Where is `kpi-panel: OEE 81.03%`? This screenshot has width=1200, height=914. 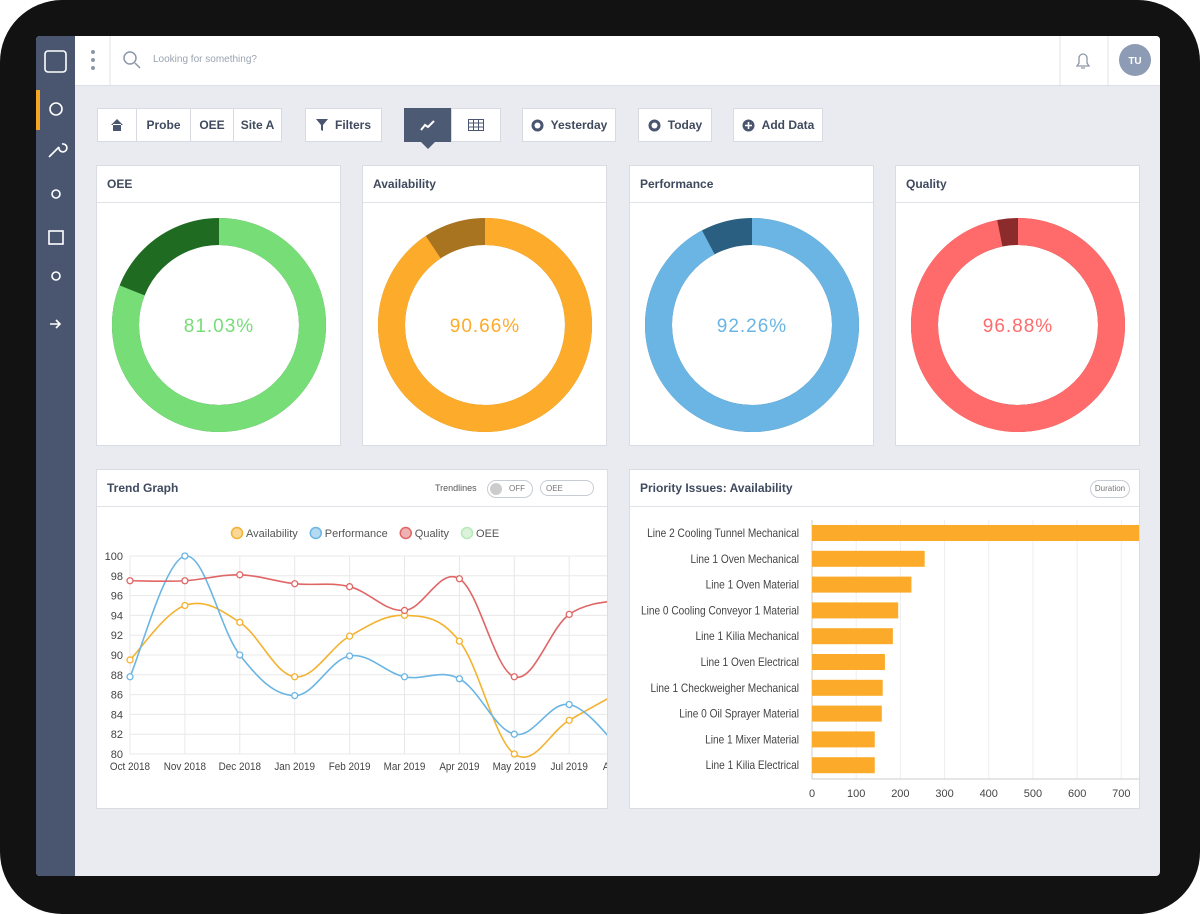 kpi-panel: OEE 81.03% is located at coordinates (218, 305).